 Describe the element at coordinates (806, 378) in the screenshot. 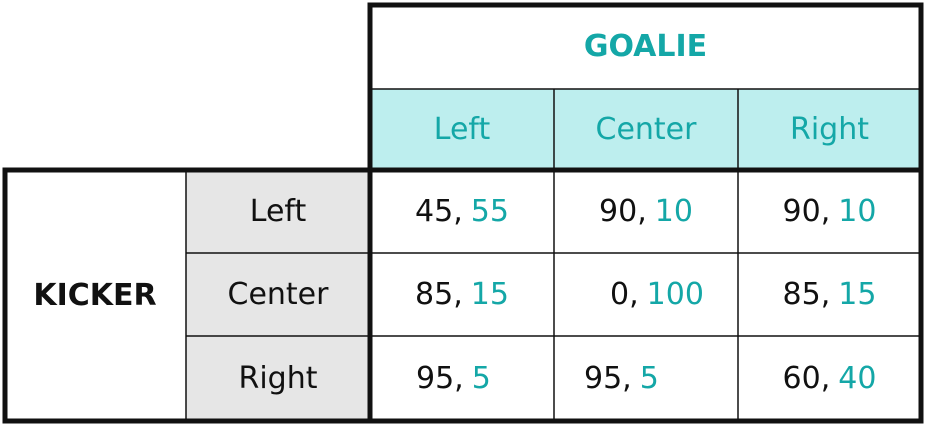

I see `kicker-payoff: 60,` at that location.